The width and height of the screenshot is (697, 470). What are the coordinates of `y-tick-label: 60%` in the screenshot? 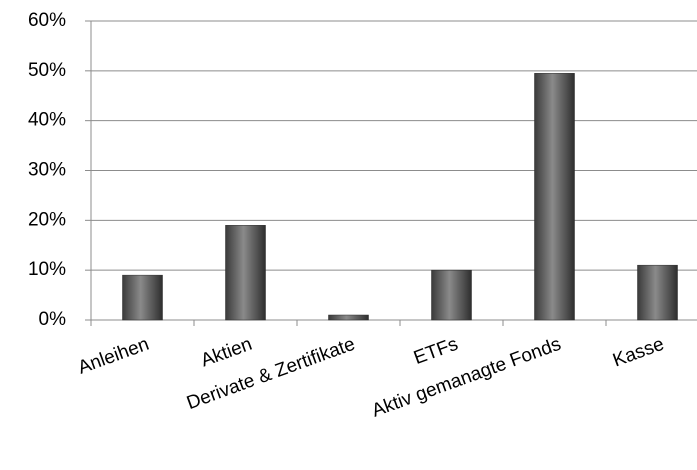 It's located at (47, 20).